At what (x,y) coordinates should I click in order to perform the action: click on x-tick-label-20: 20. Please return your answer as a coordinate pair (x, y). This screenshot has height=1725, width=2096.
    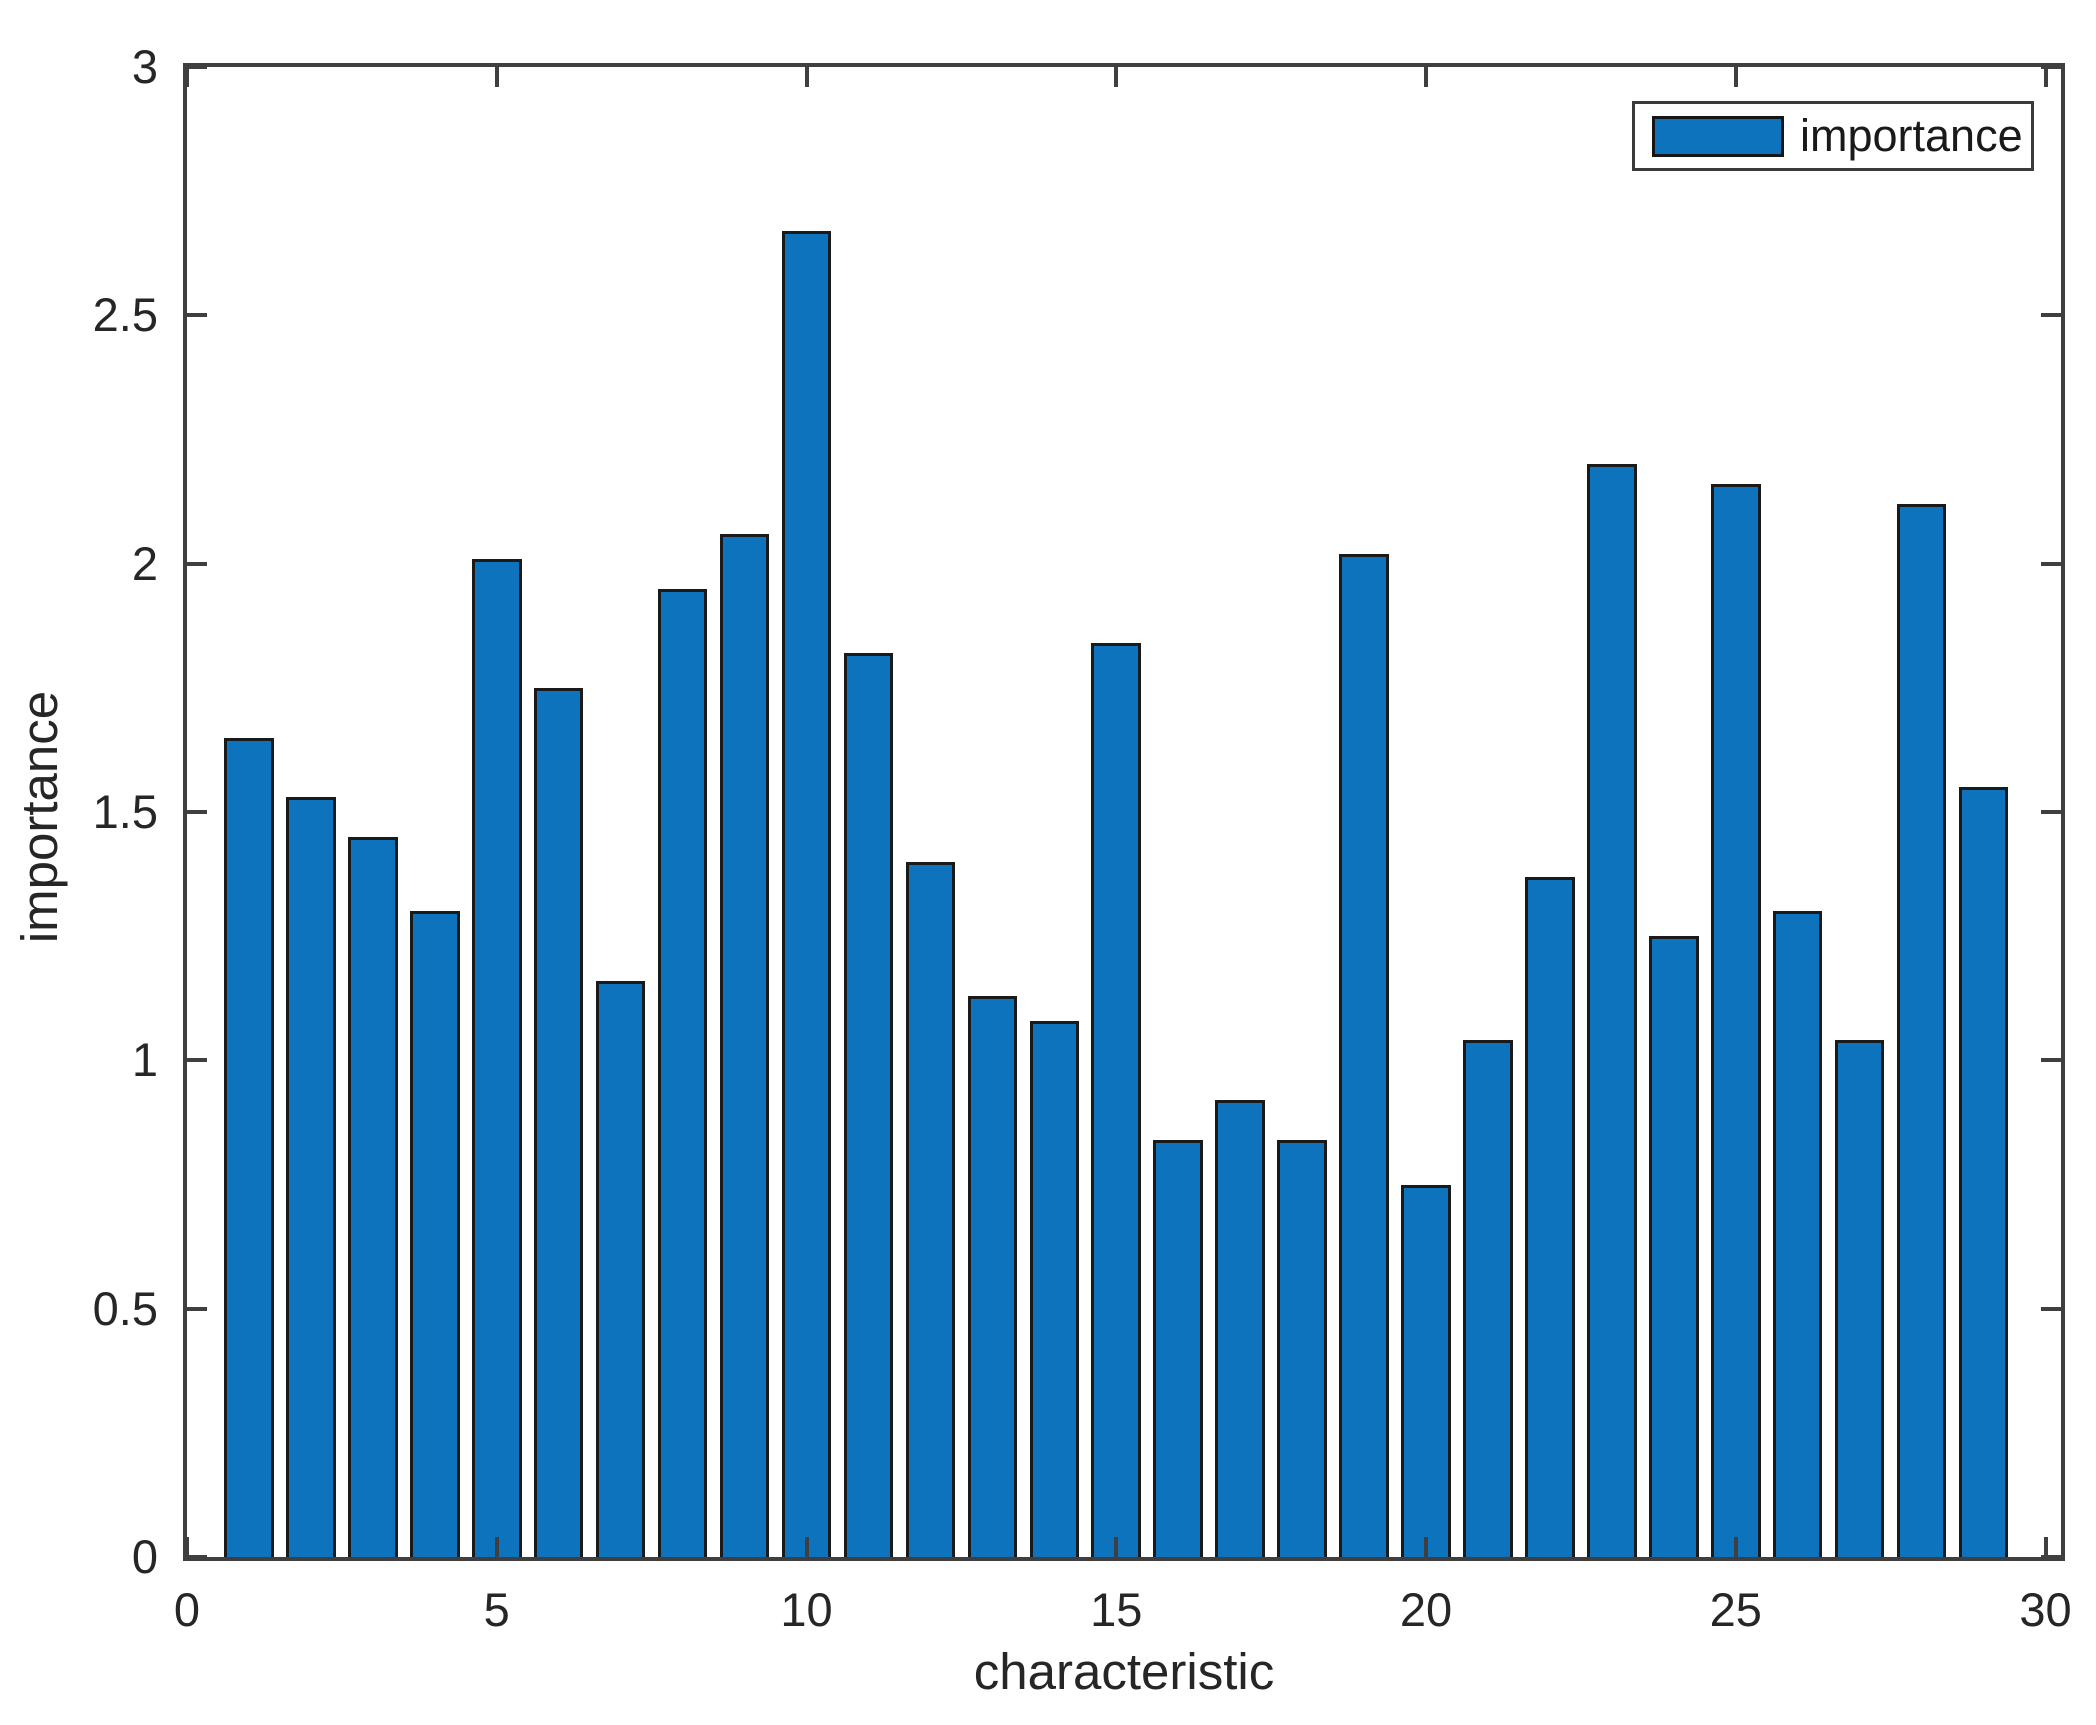
    Looking at the image, I should click on (1426, 1609).